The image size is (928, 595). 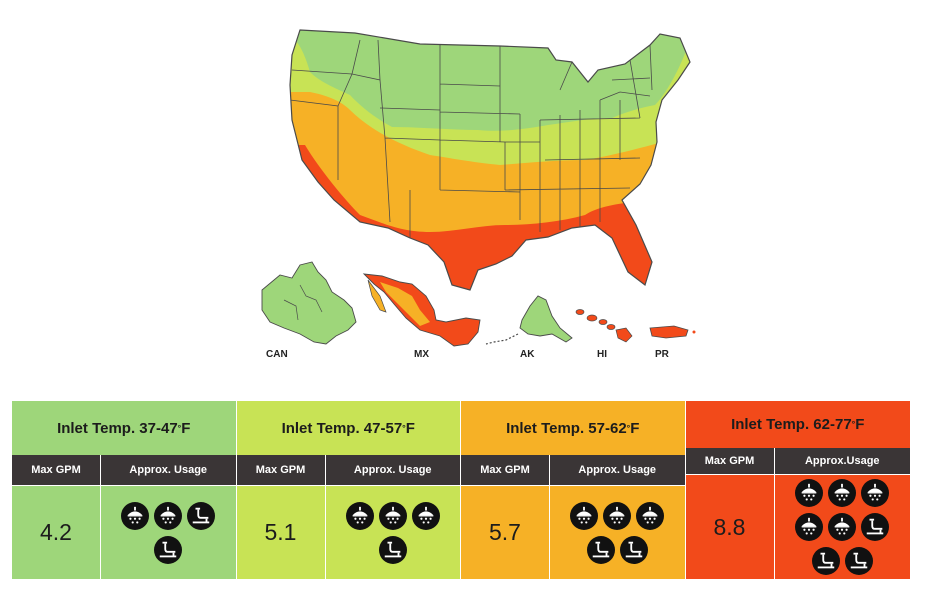 I want to click on zone-heading: Inlet Temp. 37-47 ° F, so click(x=124, y=428).